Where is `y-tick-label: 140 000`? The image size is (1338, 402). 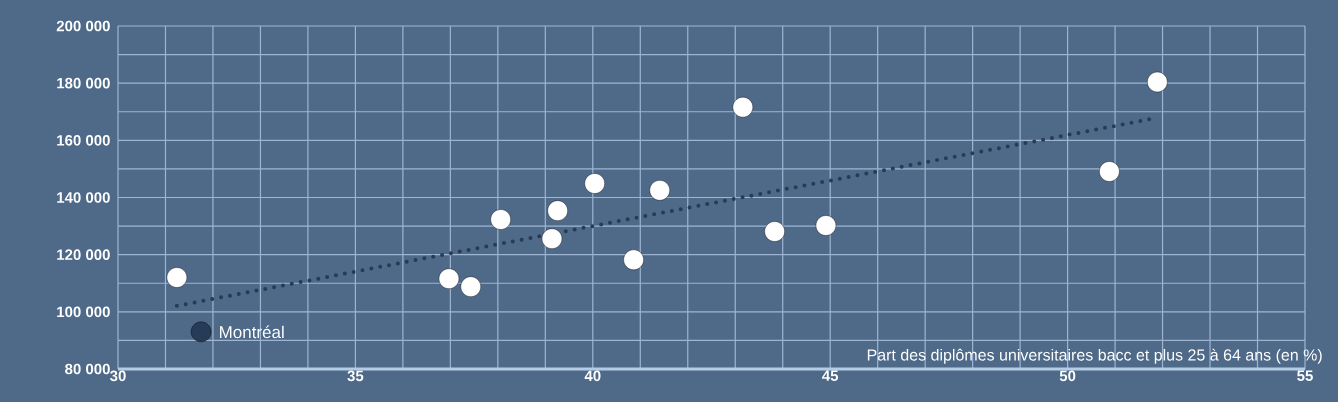 y-tick-label: 140 000 is located at coordinates (83, 197).